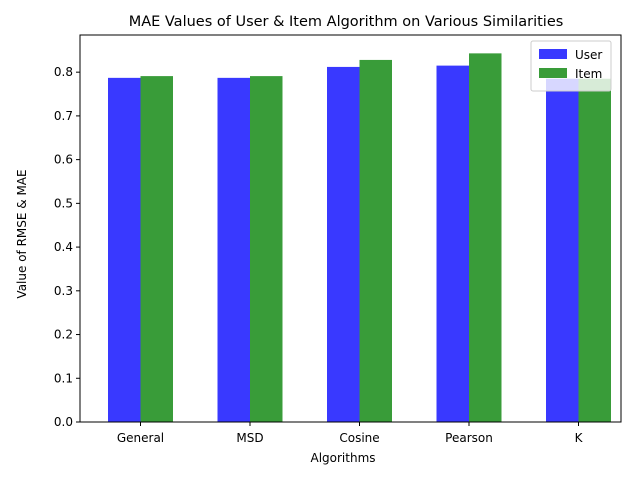 Image resolution: width=640 pixels, height=480 pixels. I want to click on y-axis-title: Value of RMSE & MAE, so click(22, 233).